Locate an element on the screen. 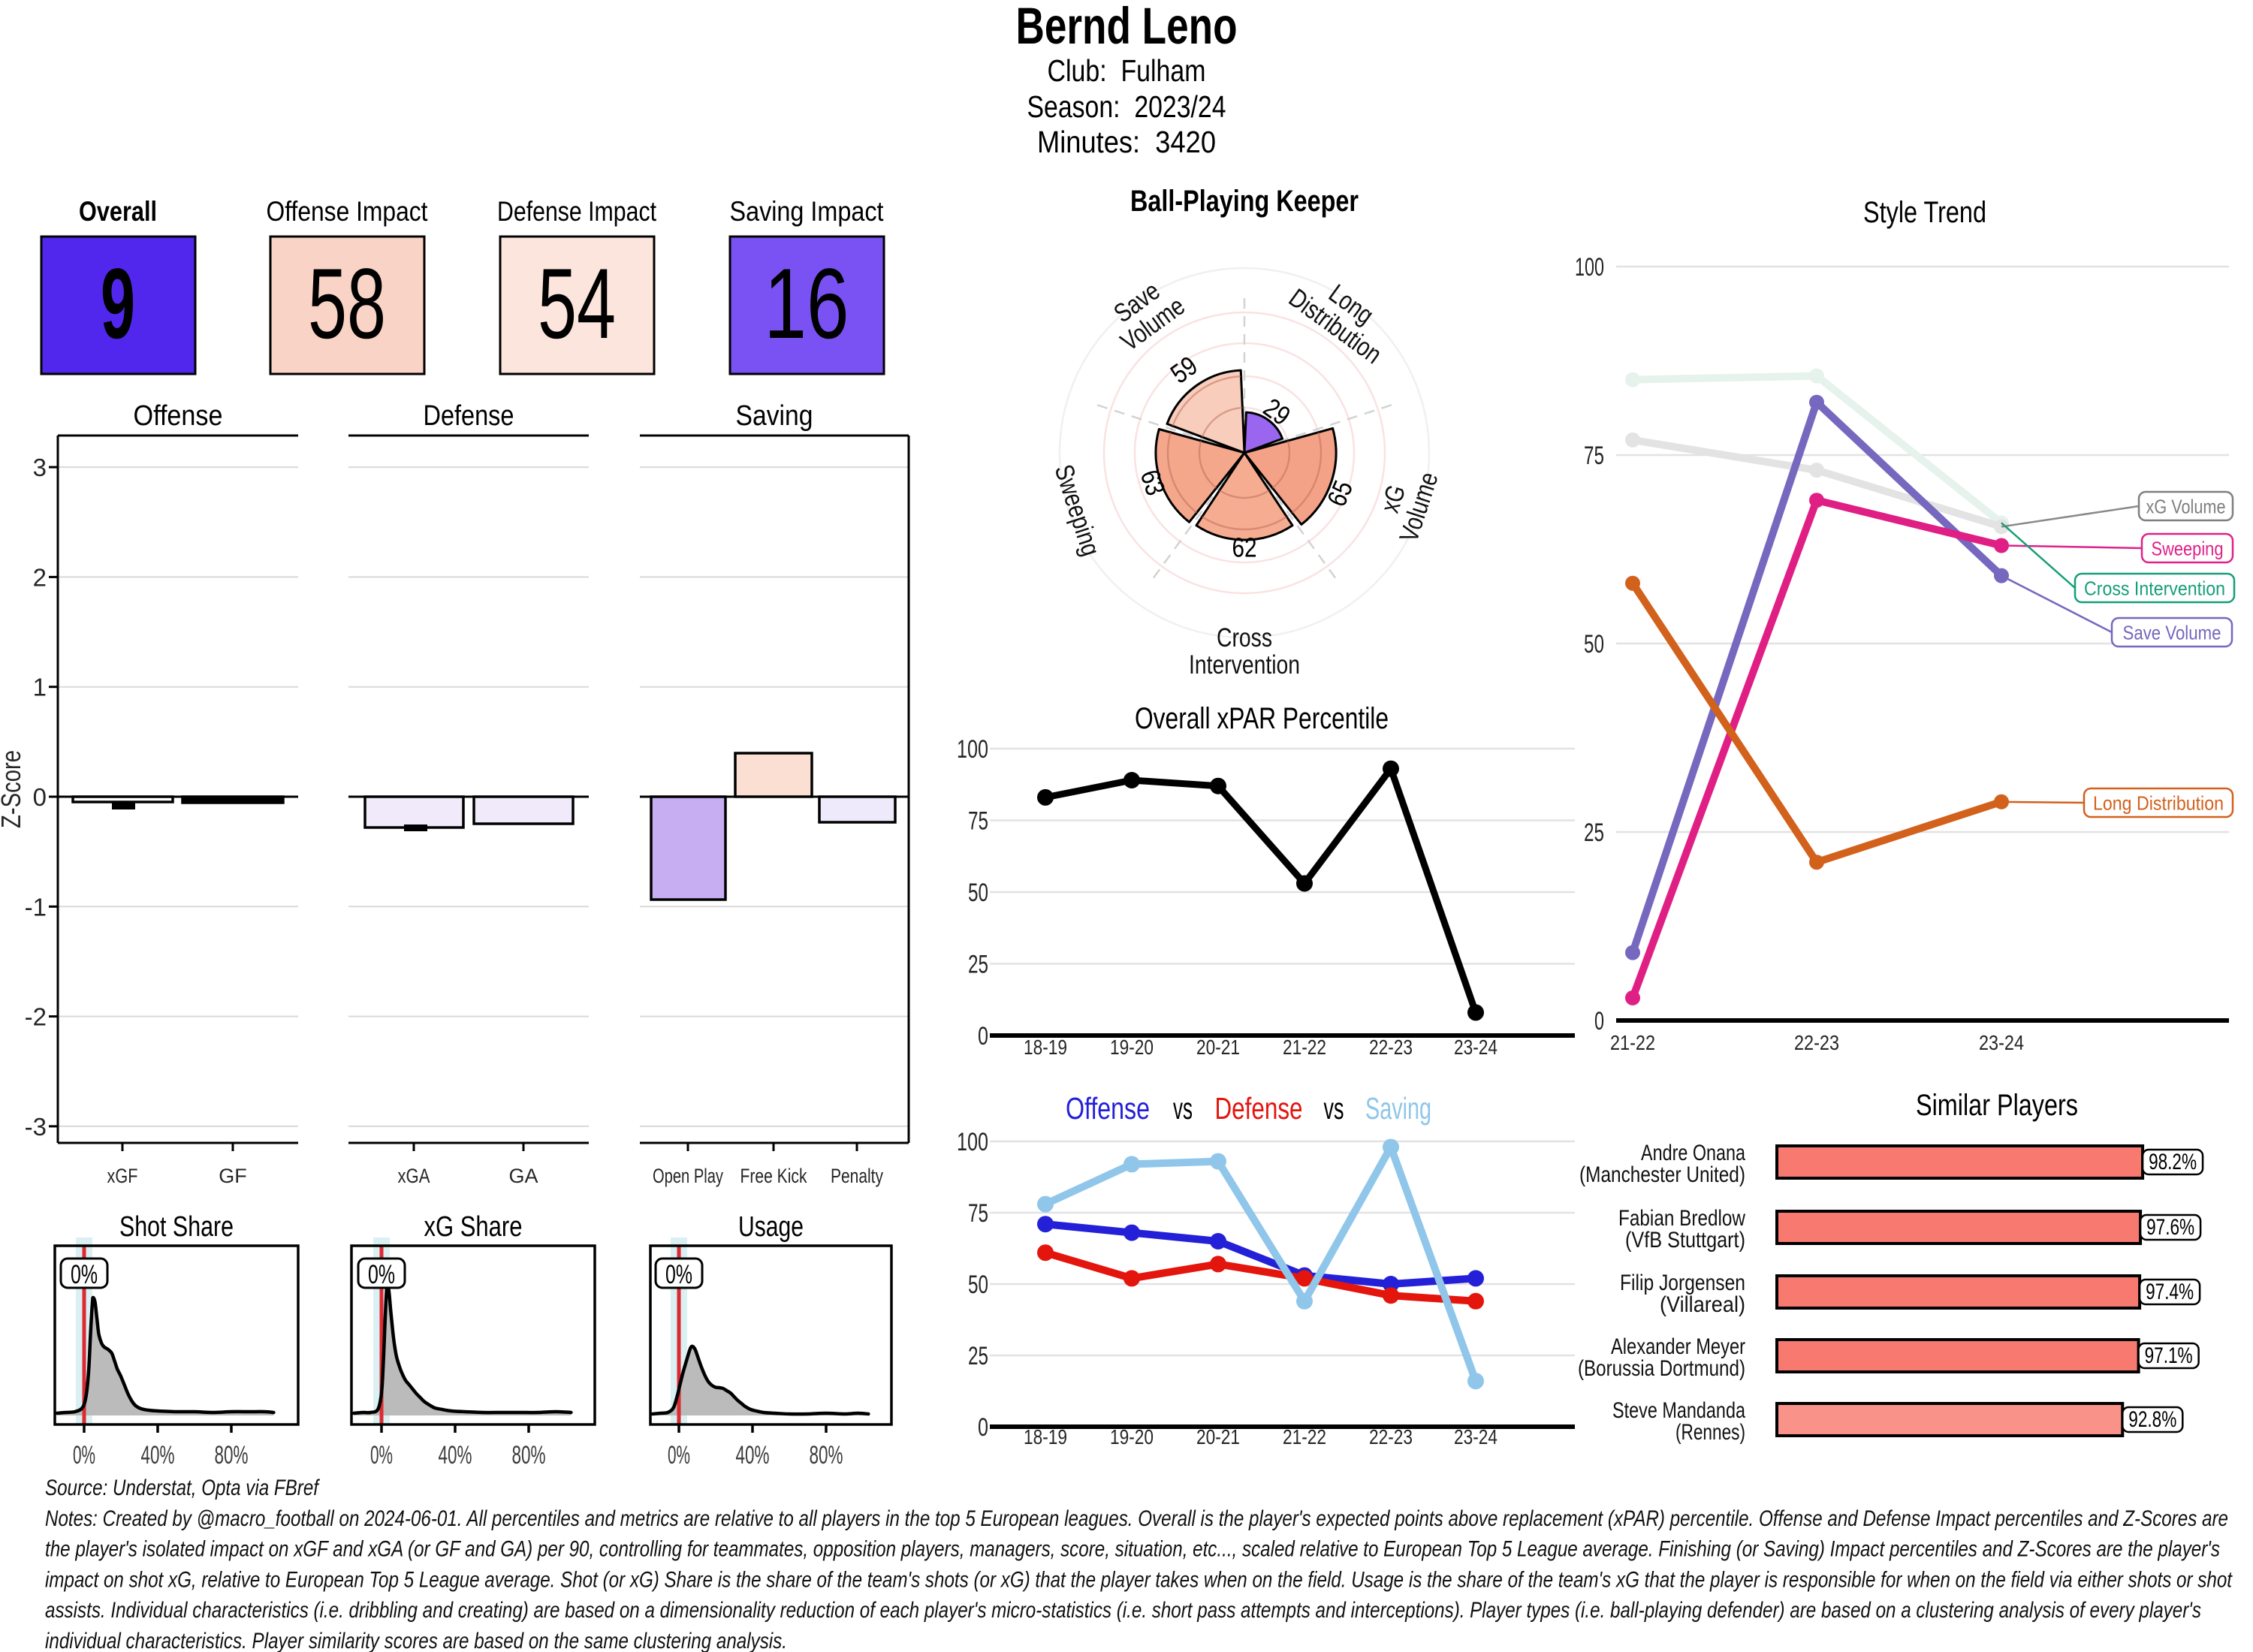 This screenshot has width=2253, height=1652. svg-text: 97.6% is located at coordinates (2170, 1227).